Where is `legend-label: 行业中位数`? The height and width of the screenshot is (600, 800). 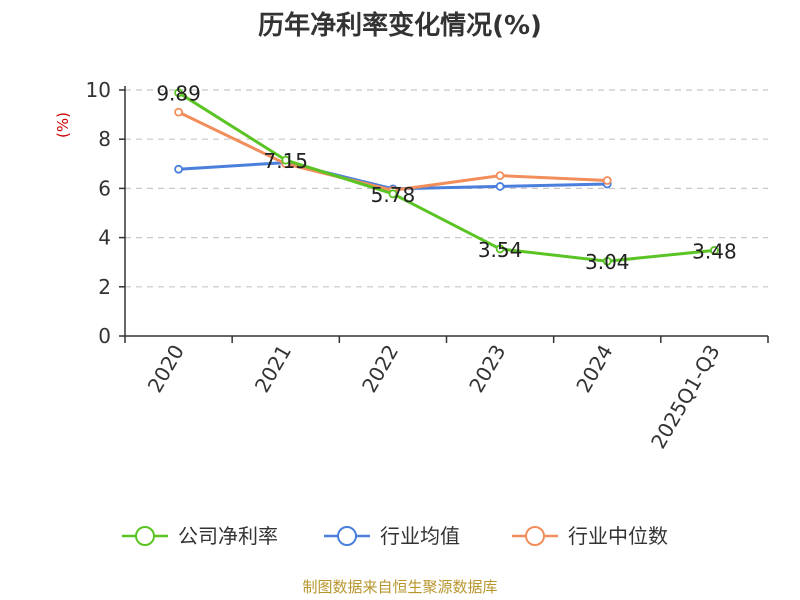 legend-label: 行业中位数 is located at coordinates (618, 536).